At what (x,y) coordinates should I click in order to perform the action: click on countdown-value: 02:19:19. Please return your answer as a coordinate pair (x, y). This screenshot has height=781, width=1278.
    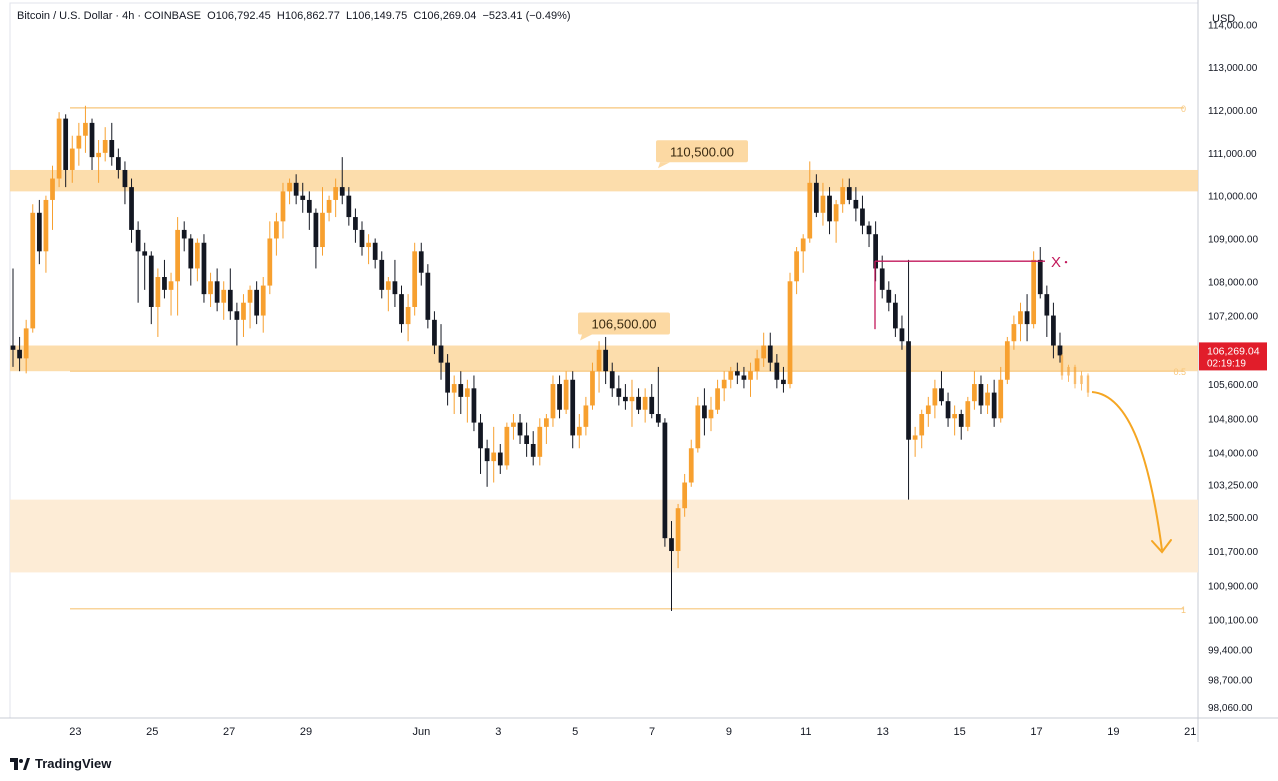
    Looking at the image, I should click on (1226, 363).